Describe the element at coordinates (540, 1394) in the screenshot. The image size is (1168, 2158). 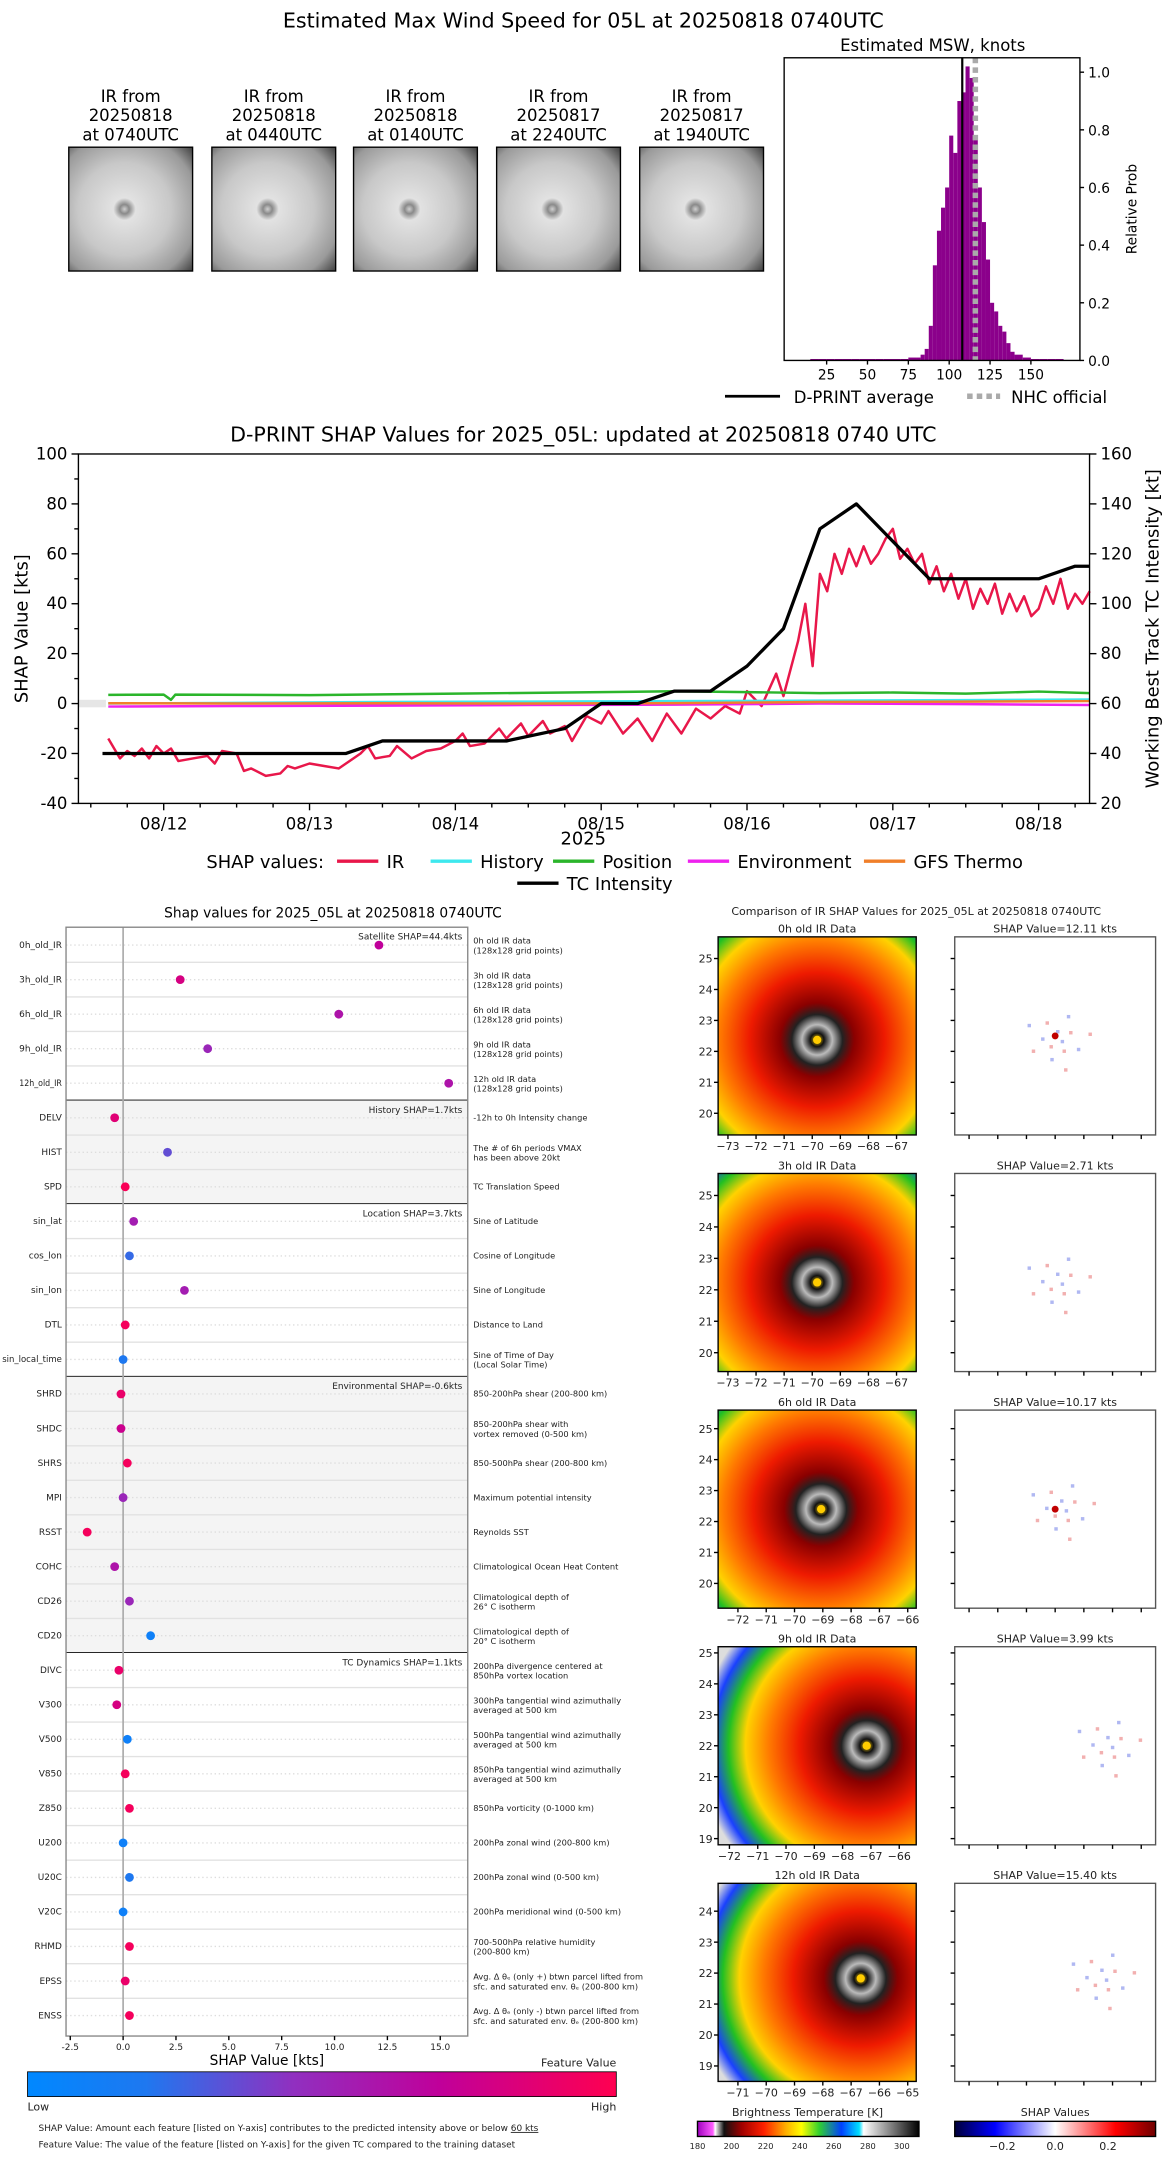
I see `feature-description: 850-200hPa shear (200-800 km)` at that location.